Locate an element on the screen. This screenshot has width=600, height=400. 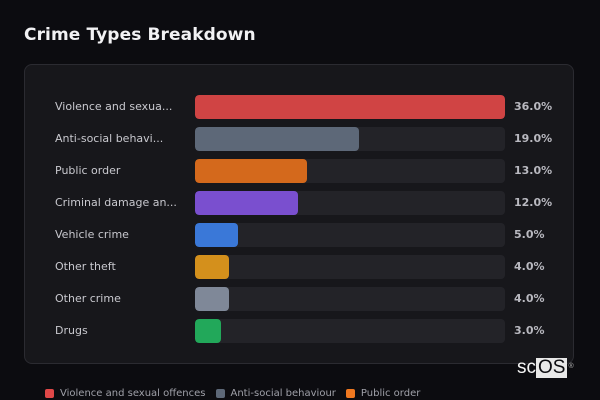
bar-row: Other theft 4.0% is located at coordinates (300, 267).